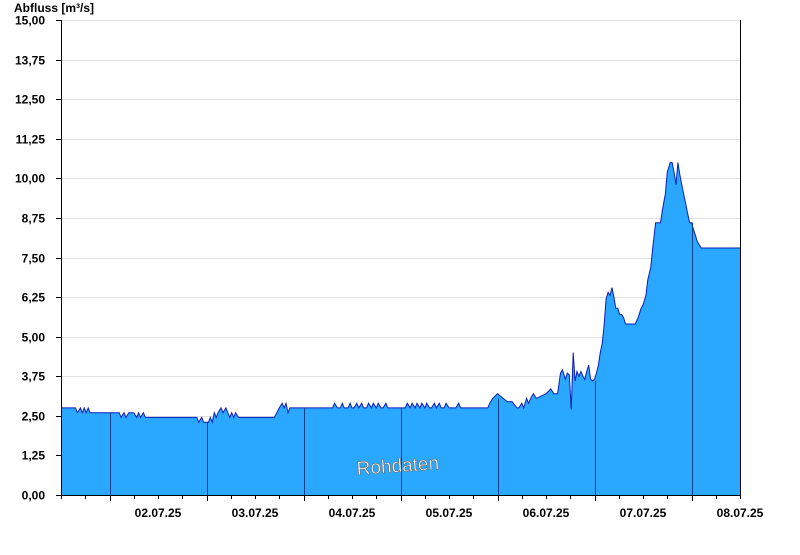 The height and width of the screenshot is (555, 800). I want to click on y-tick-label: 12,50, so click(30, 100).